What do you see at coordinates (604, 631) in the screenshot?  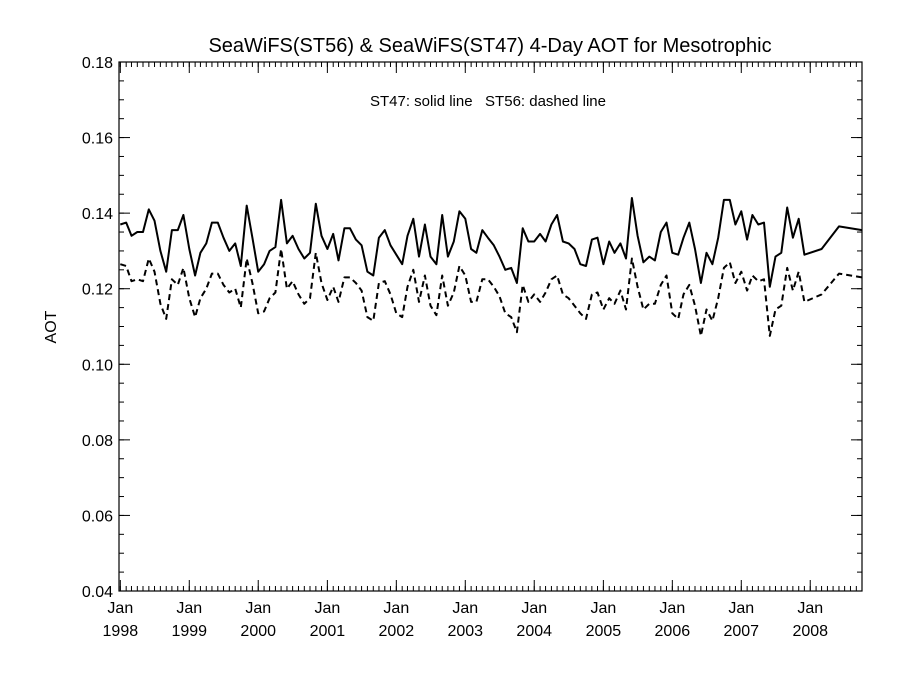 I see `x-tick-year-label: 2005` at bounding box center [604, 631].